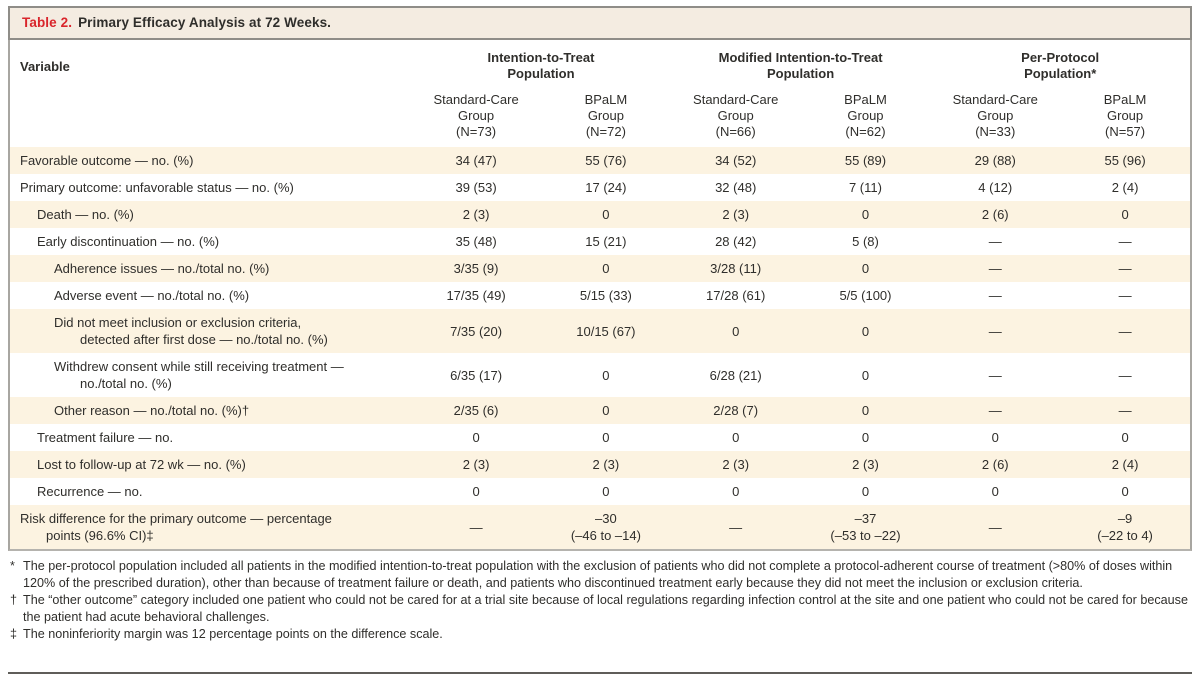  What do you see at coordinates (476, 331) in the screenshot?
I see `cell-value: 7/35 (20)` at bounding box center [476, 331].